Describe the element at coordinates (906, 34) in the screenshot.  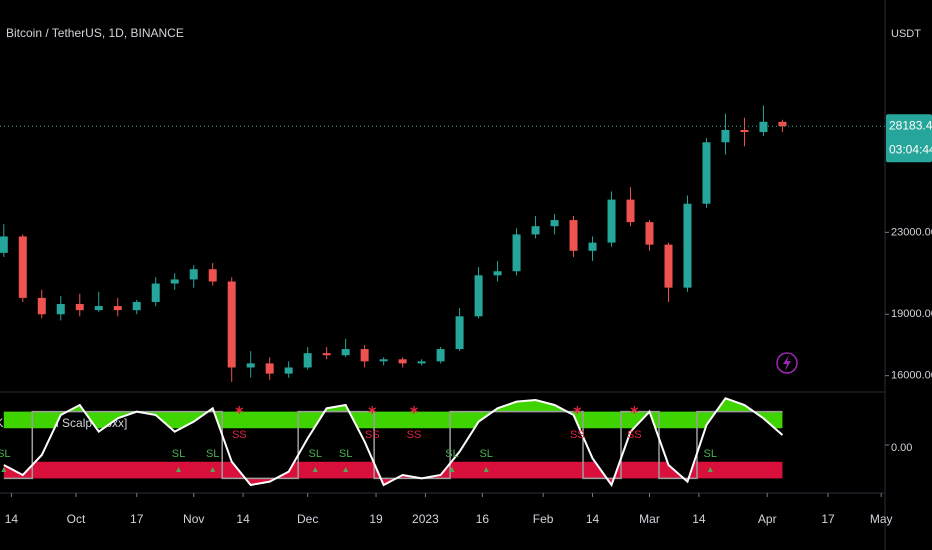
I see `axis-label: USDT` at that location.